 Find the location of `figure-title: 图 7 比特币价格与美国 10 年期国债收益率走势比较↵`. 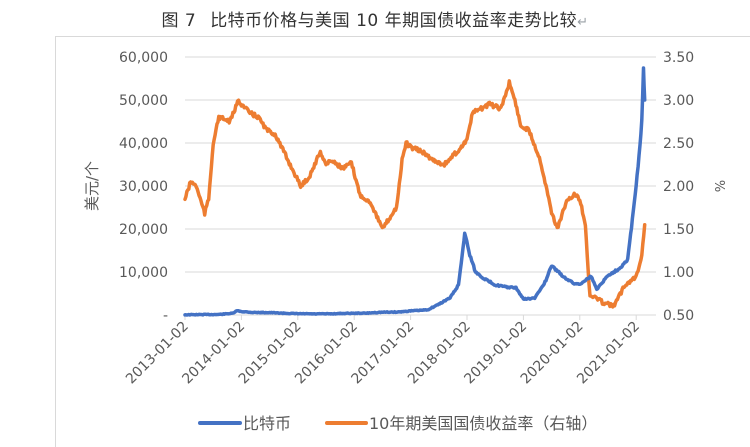

figure-title: 图 7 比特币价格与美国 10 年期国债收益率走势比较↵ is located at coordinates (375, 18).